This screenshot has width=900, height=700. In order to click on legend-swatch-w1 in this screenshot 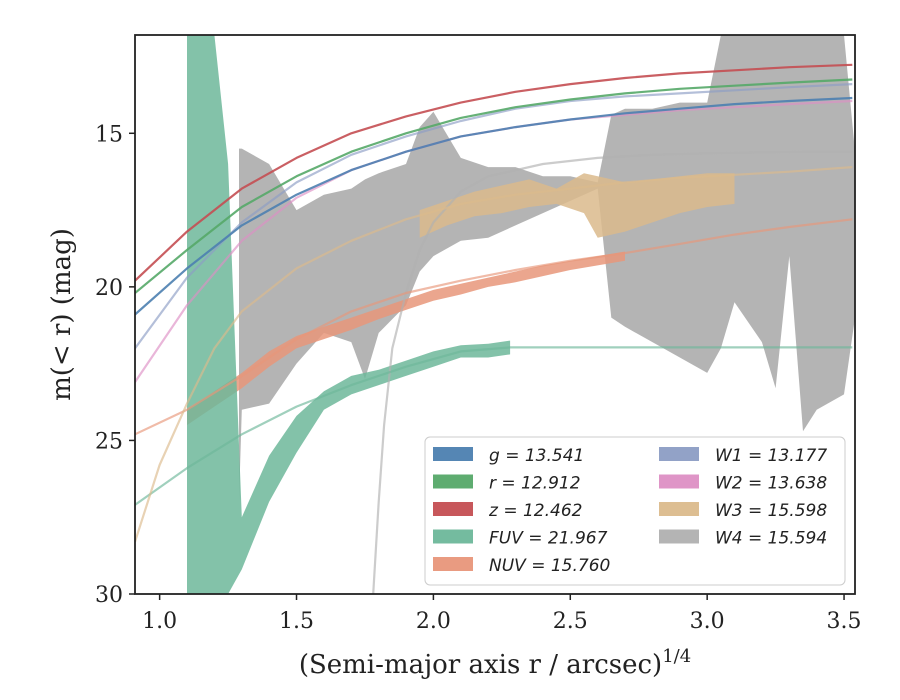, I will do `click(679, 454)`.